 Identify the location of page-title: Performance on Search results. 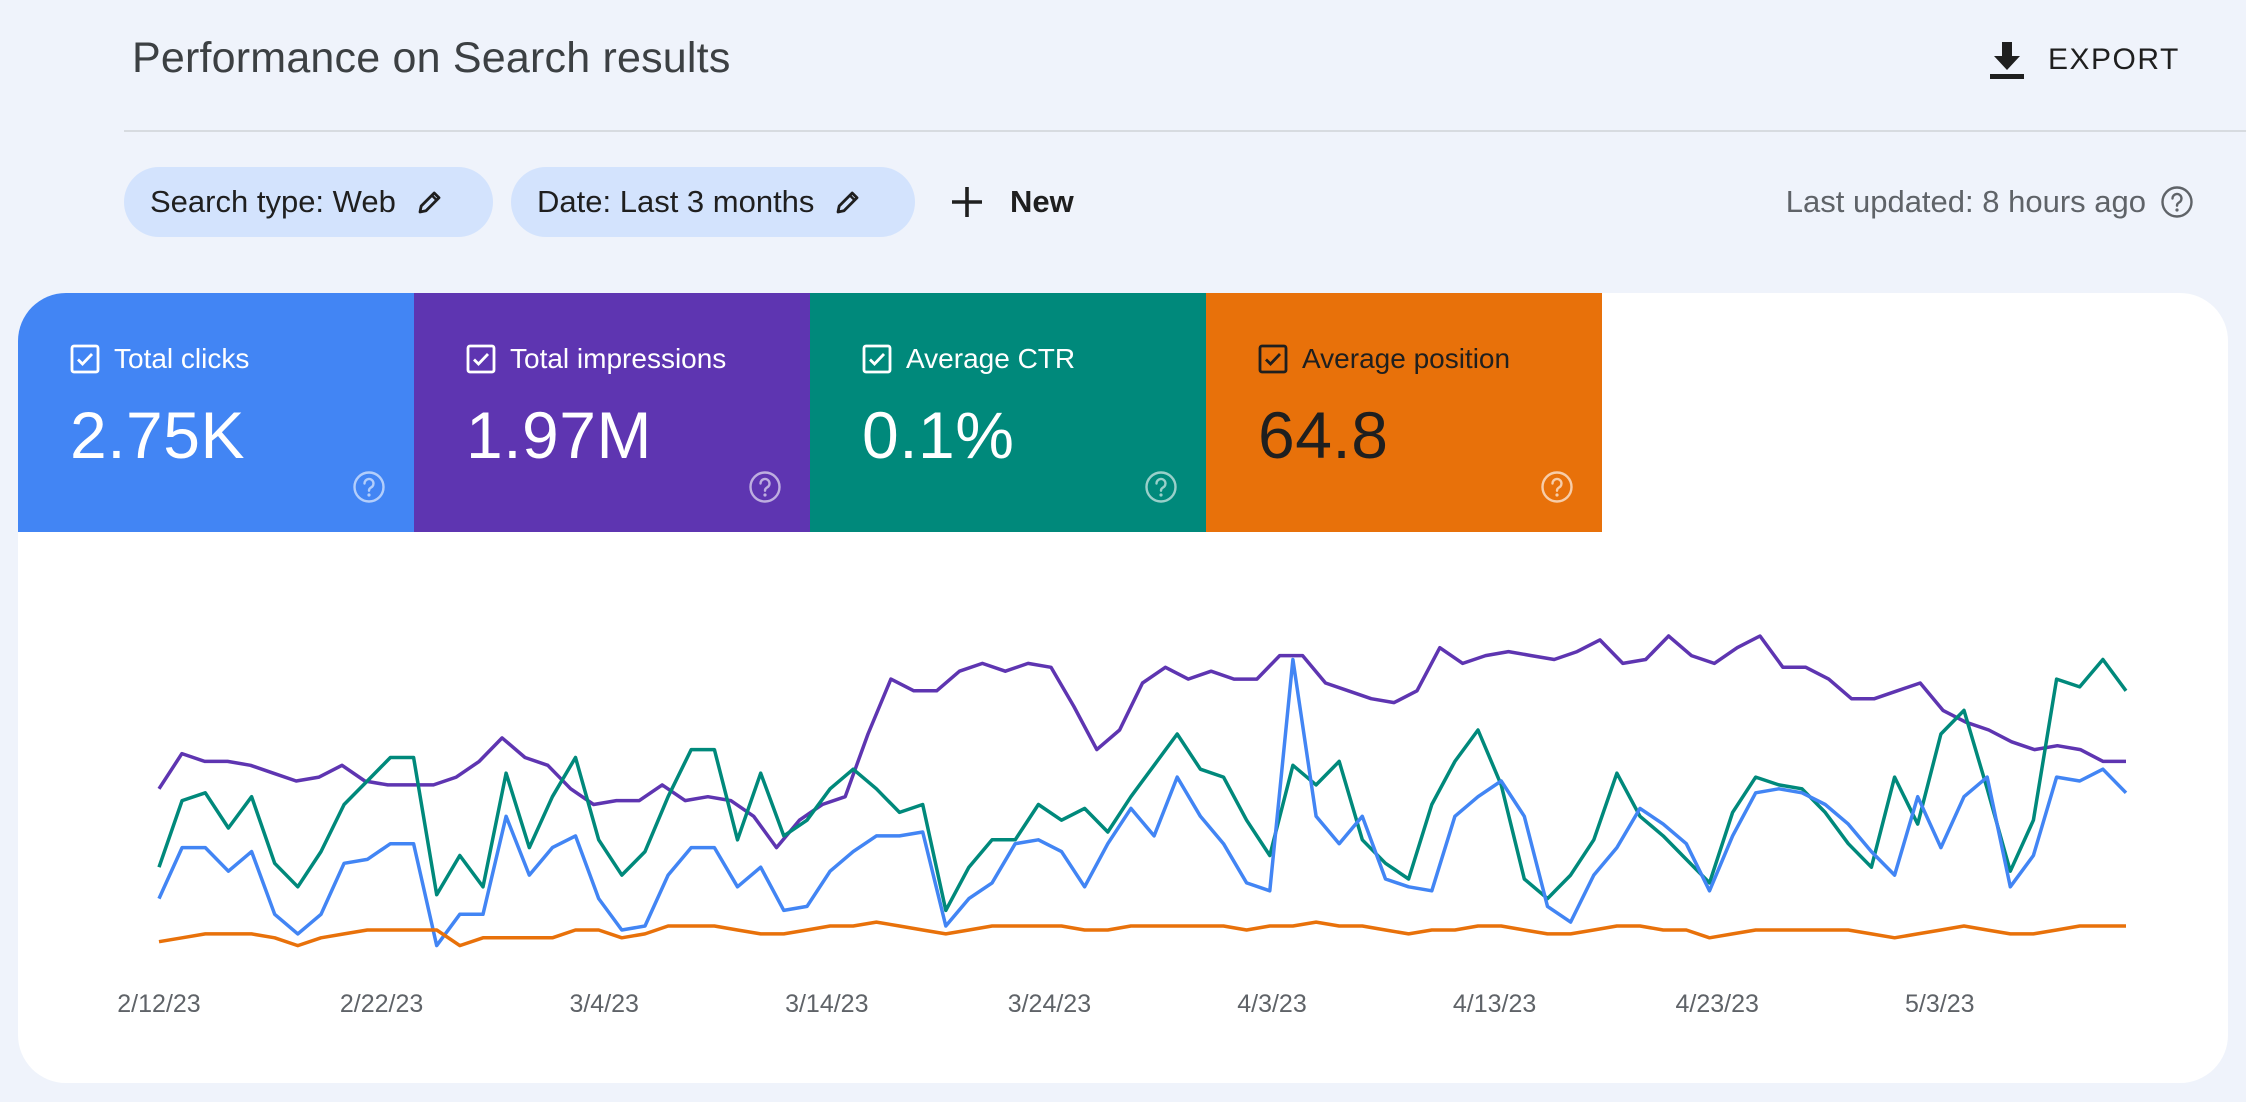
(431, 58).